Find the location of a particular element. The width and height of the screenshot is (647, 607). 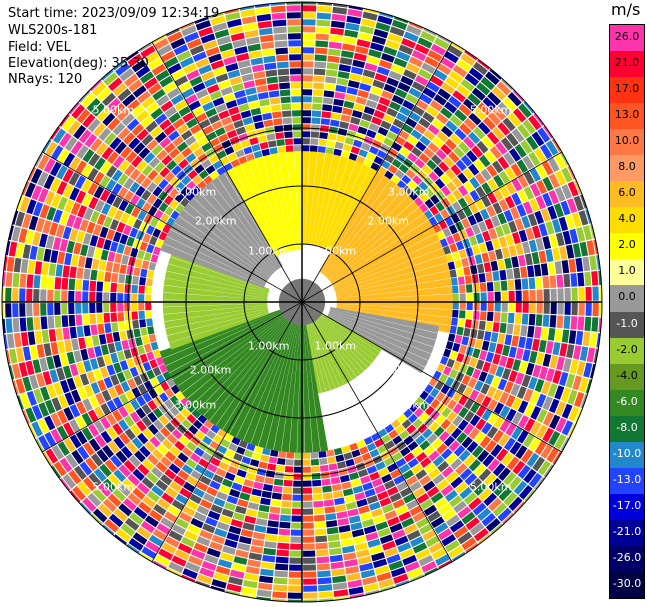

instrument-label: WLS200s-181 is located at coordinates (53, 30).